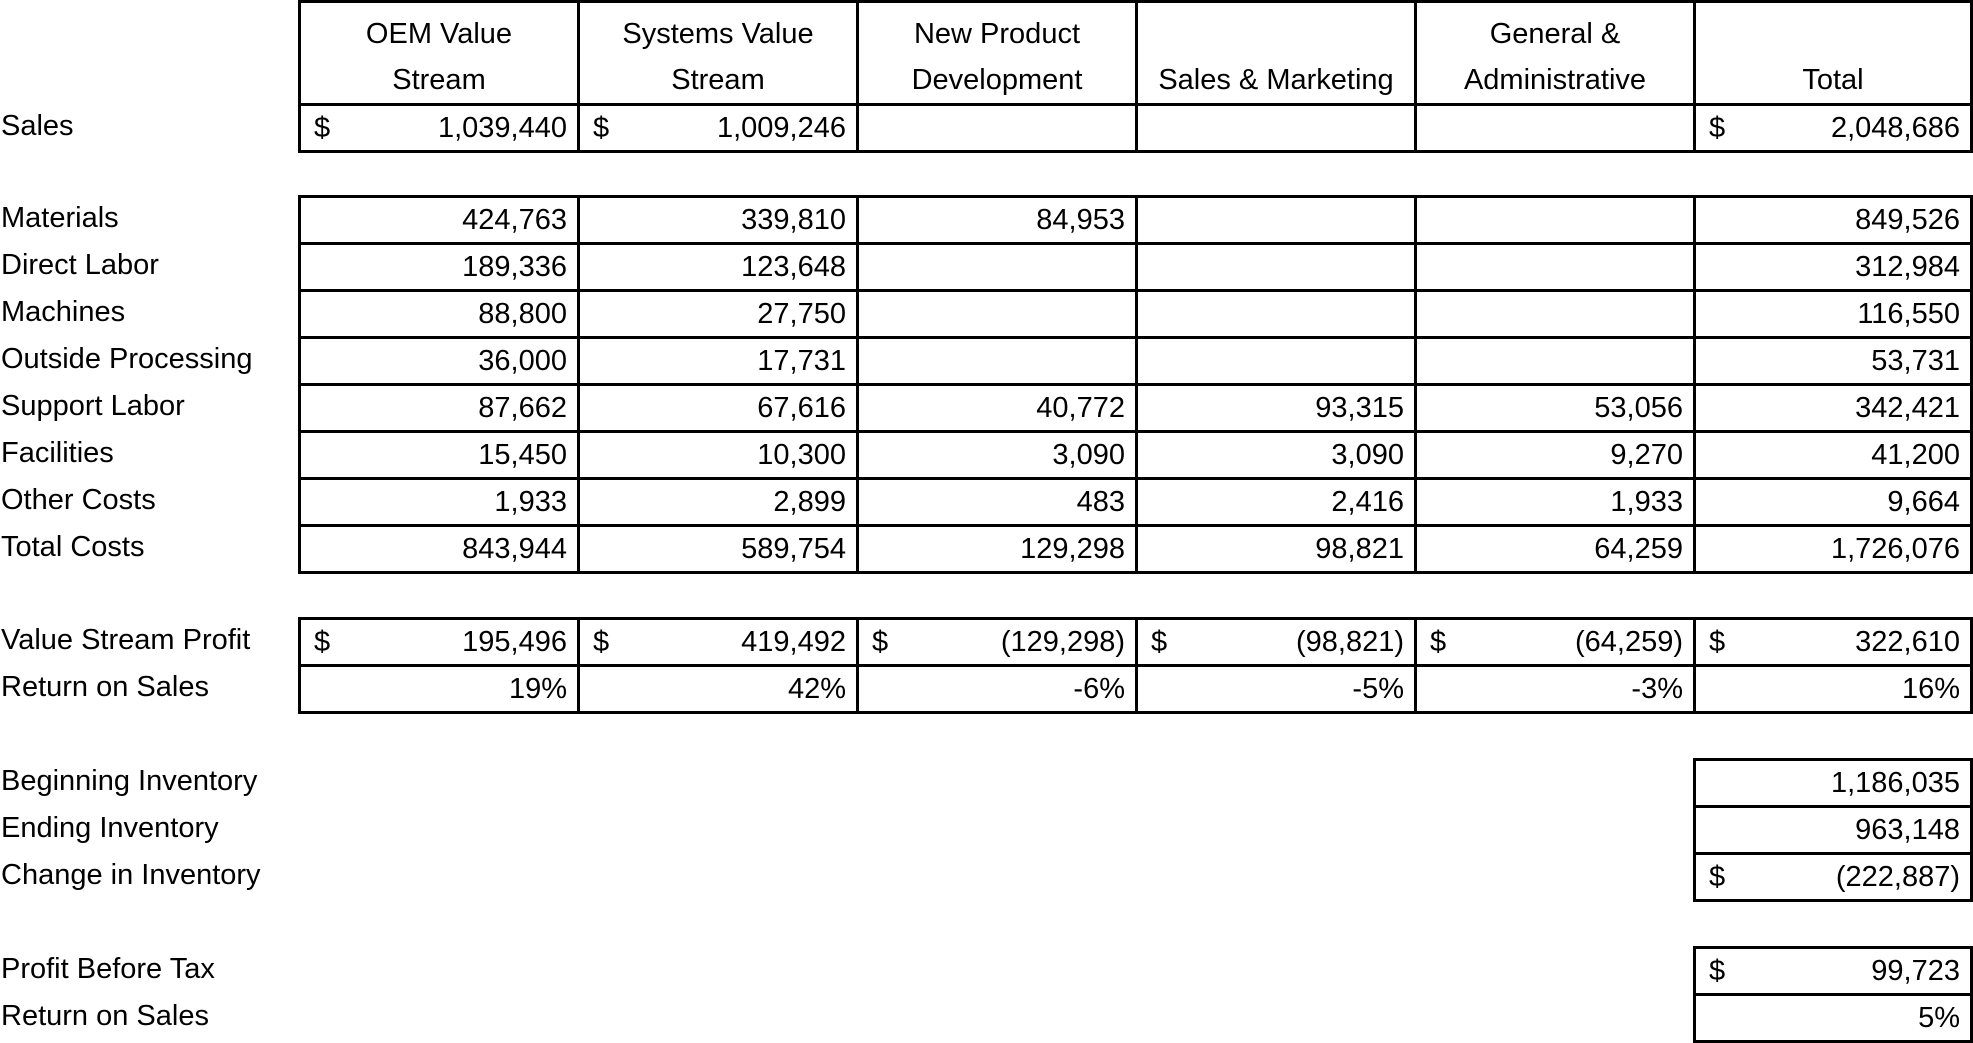 Image resolution: width=1973 pixels, height=1043 pixels. I want to click on cost-cell: 843,944, so click(437, 549).